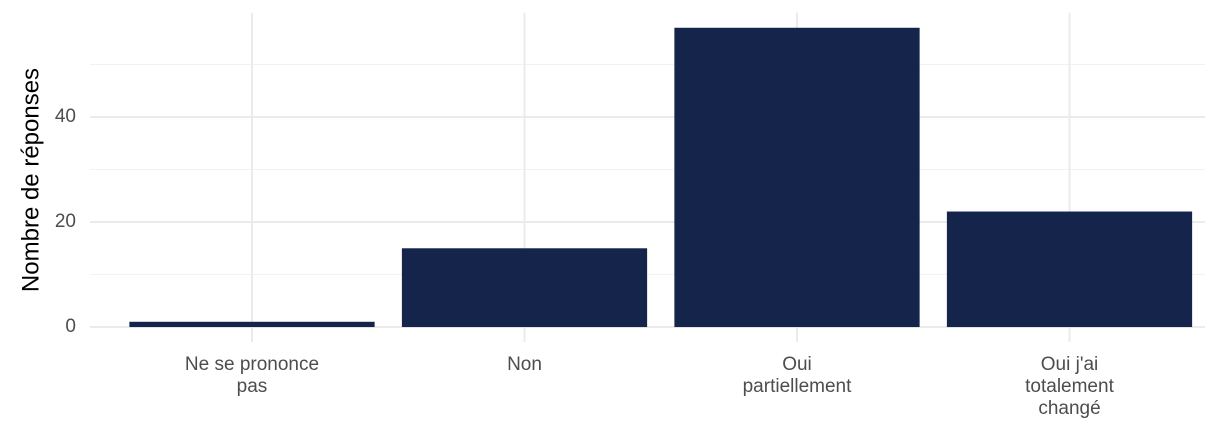 The image size is (1218, 428). What do you see at coordinates (65, 221) in the screenshot?
I see `y-tick-label: 20` at bounding box center [65, 221].